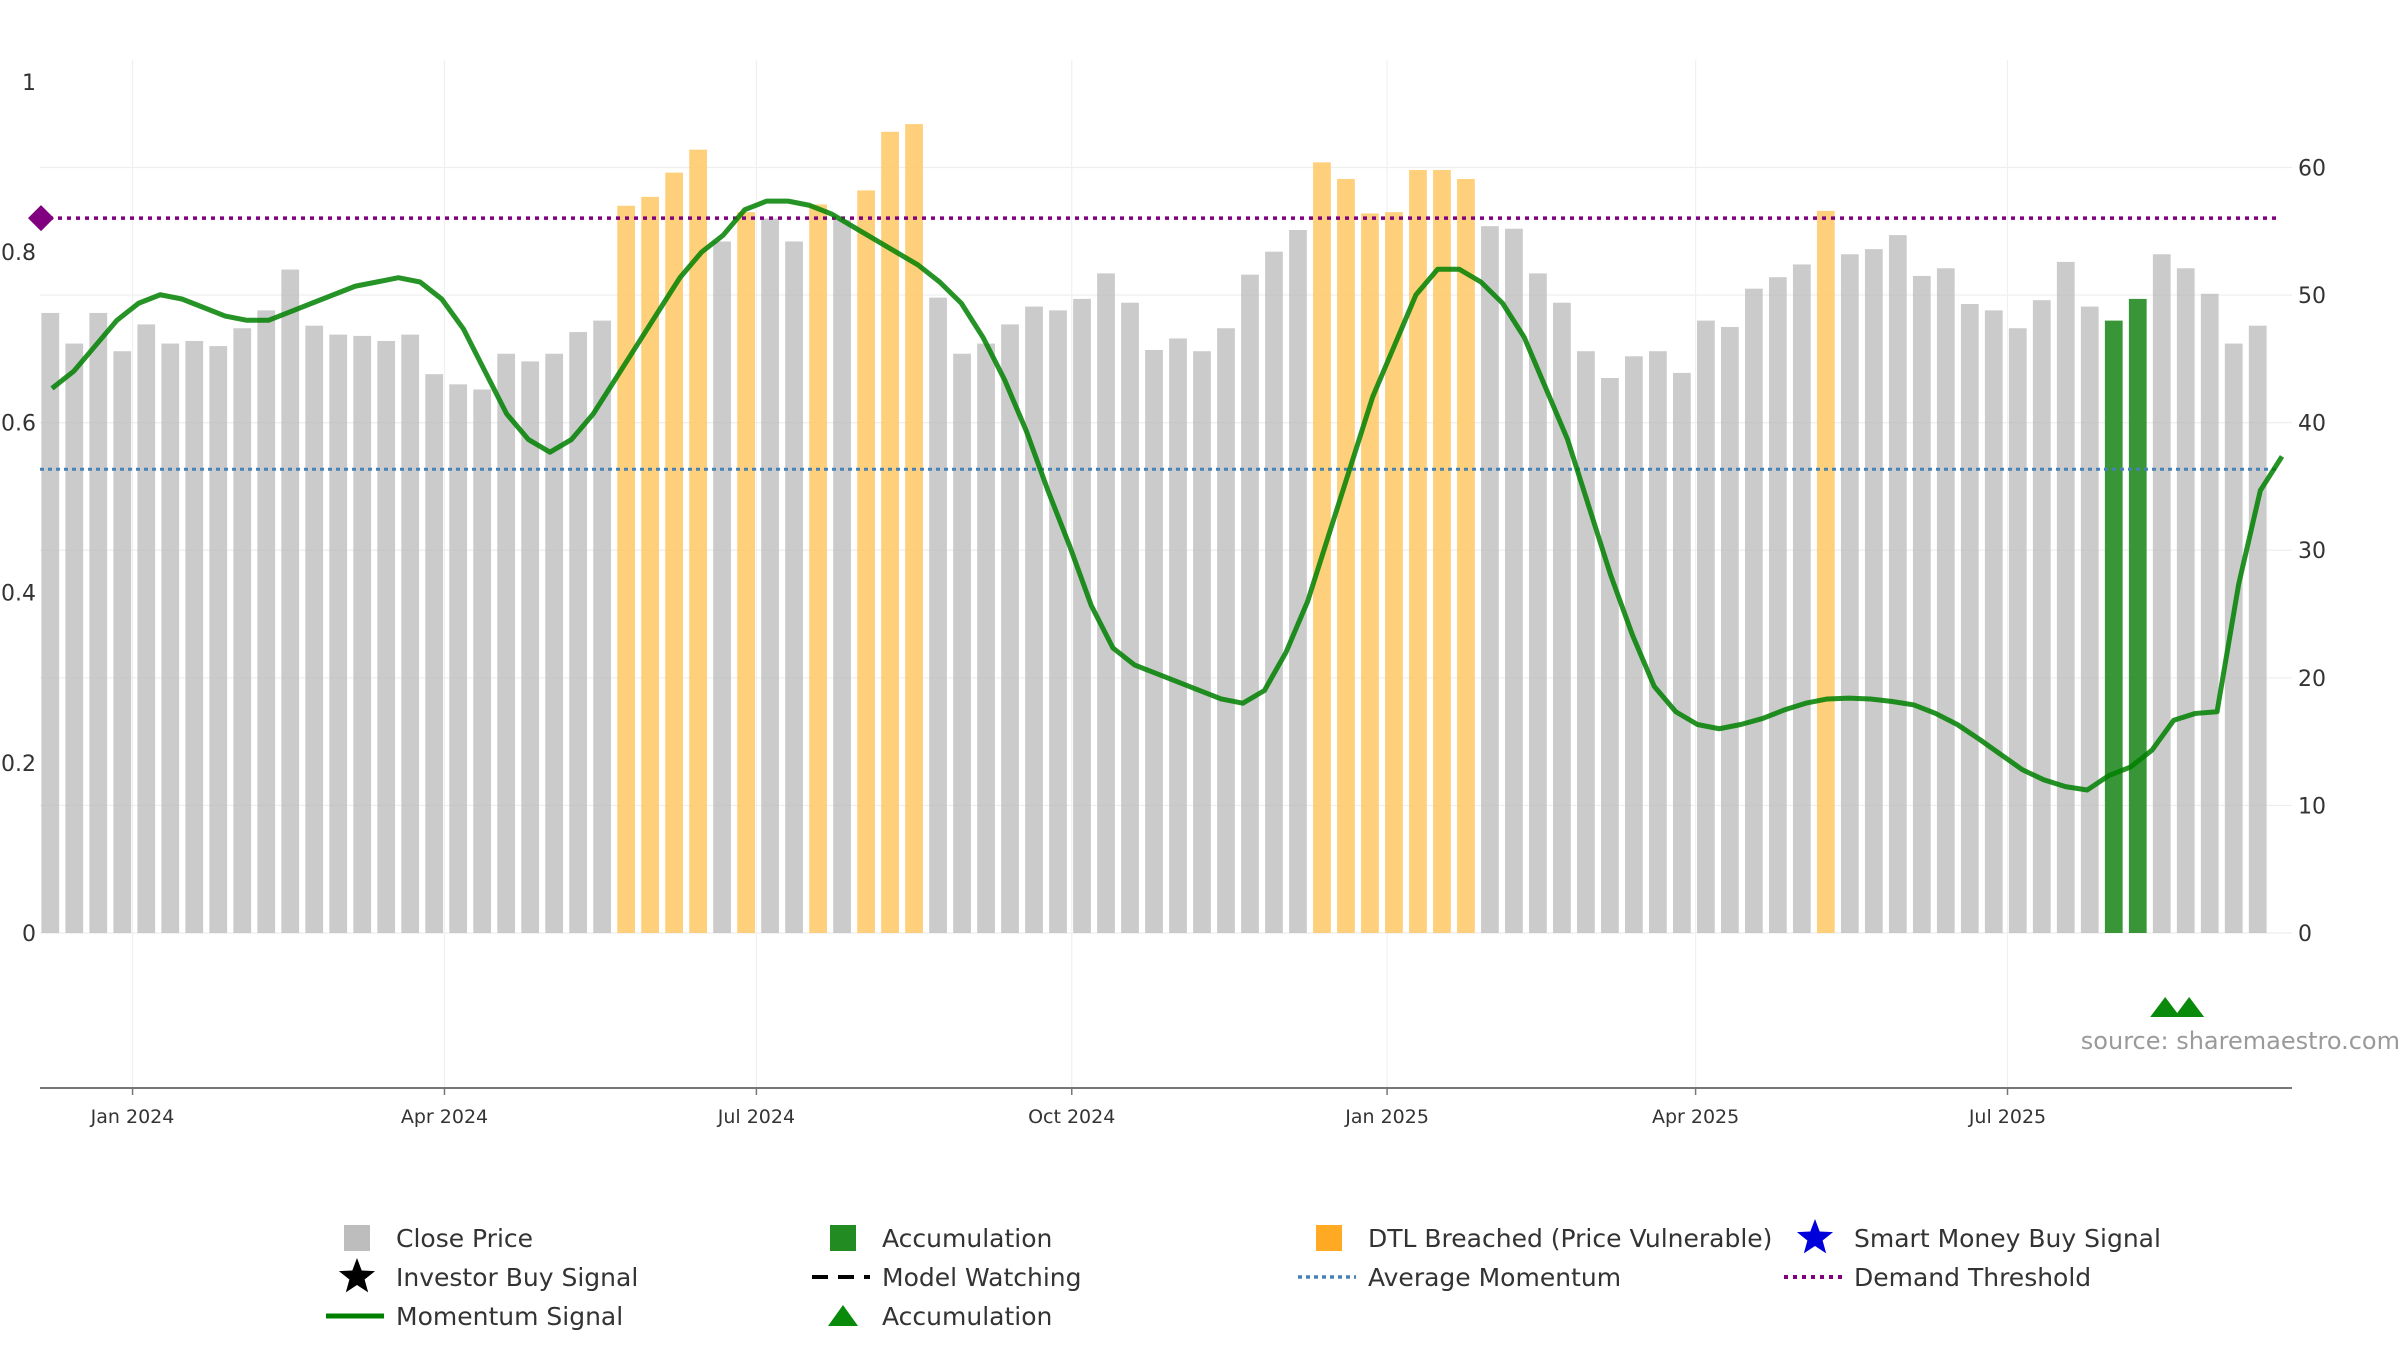  Describe the element at coordinates (18, 253) in the screenshot. I see `y-left-tick-label: 0.8` at that location.